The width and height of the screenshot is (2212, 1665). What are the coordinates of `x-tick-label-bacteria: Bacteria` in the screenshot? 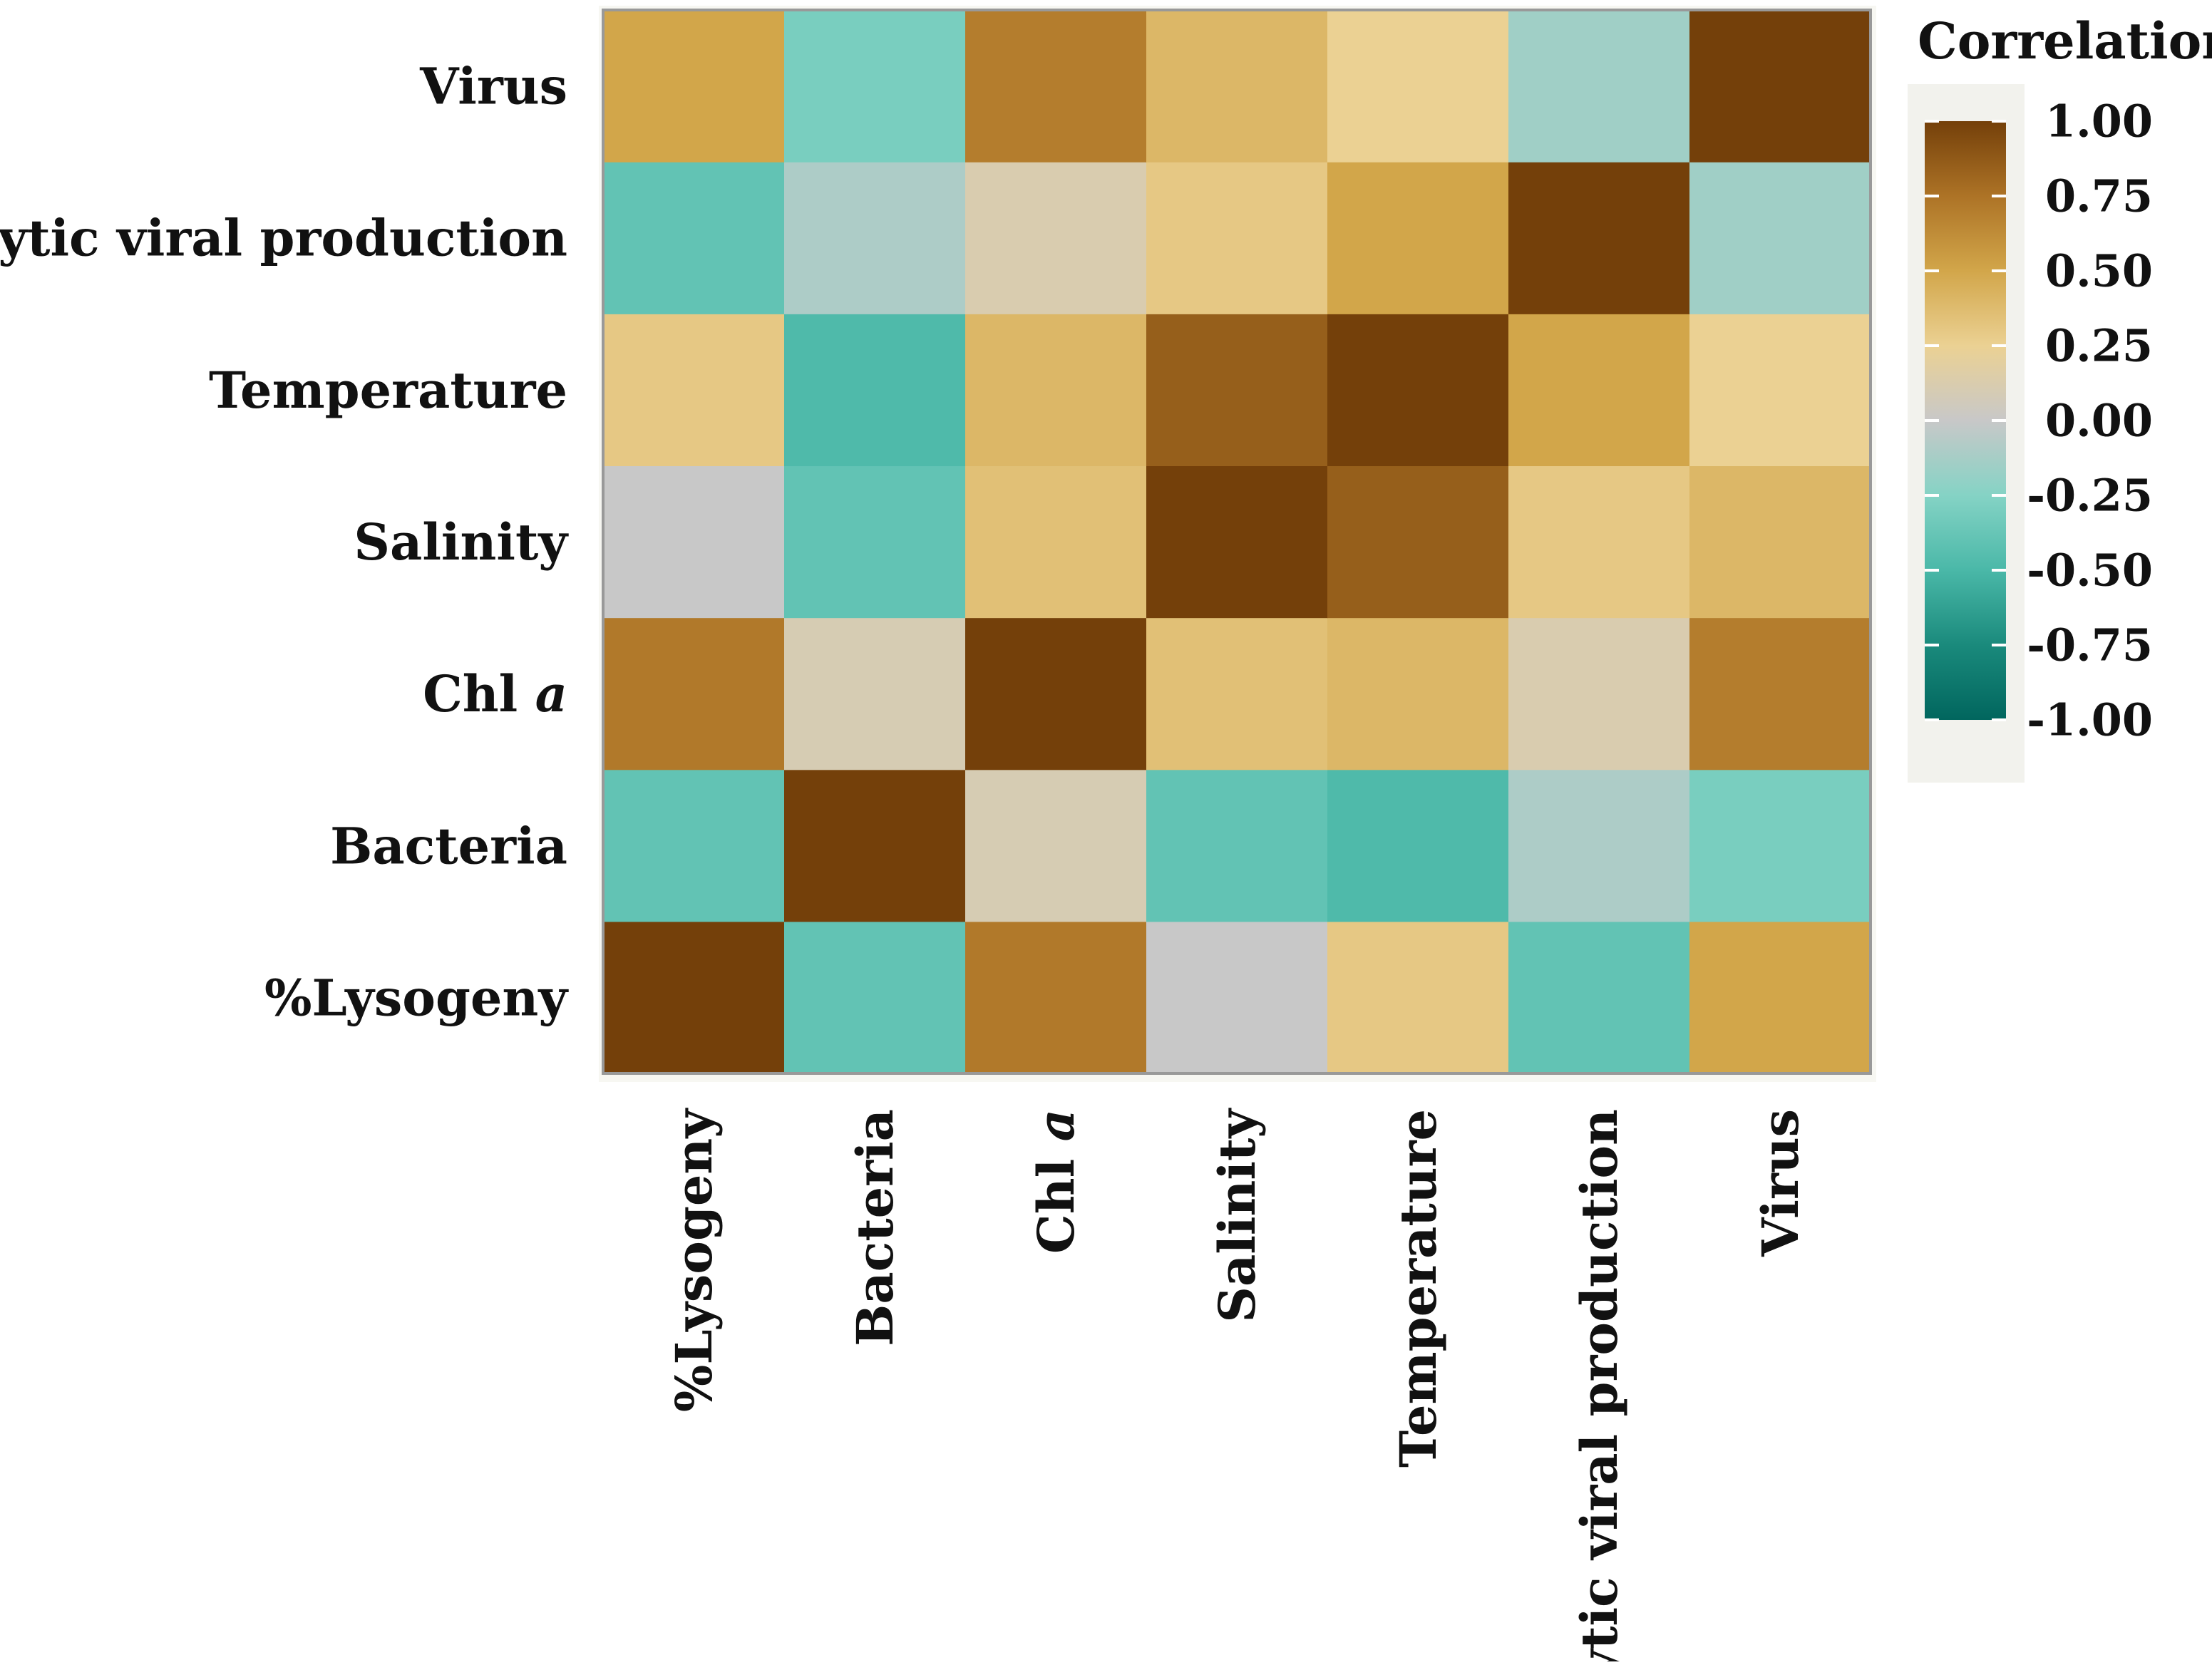 It's located at (875, 1227).